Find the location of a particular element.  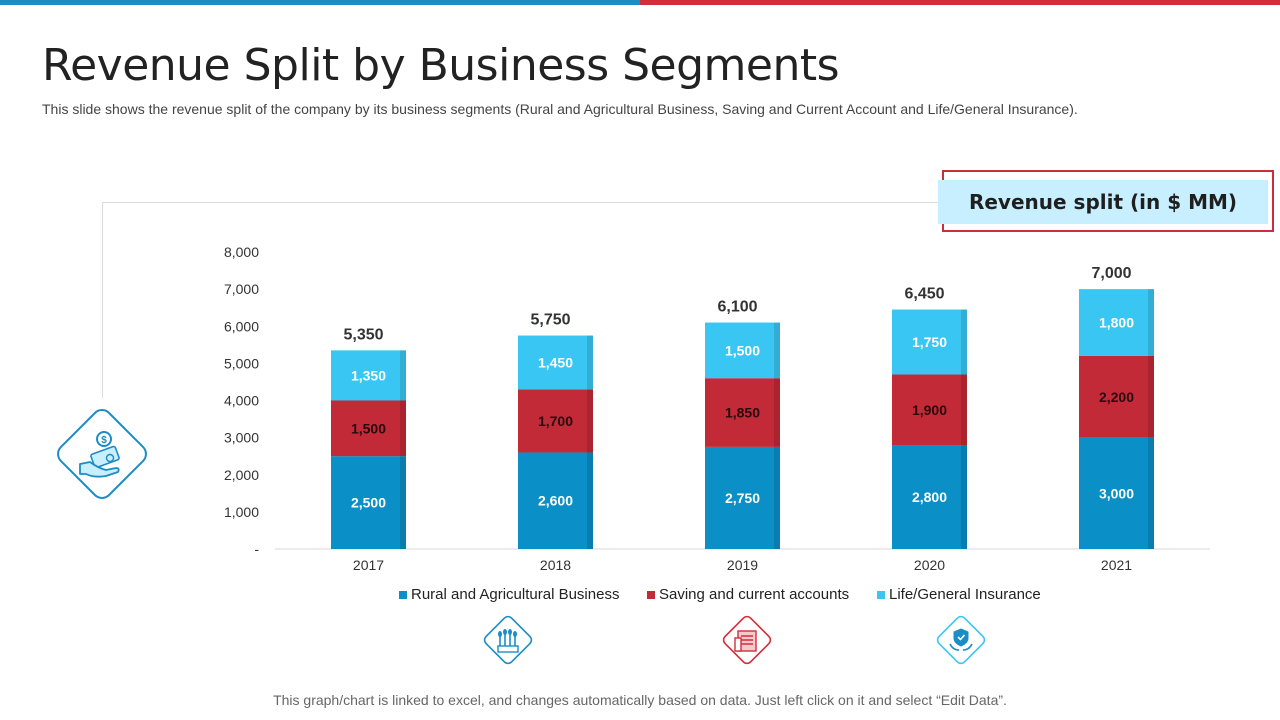

data-label-rural-2019: 2,750 is located at coordinates (742, 498).